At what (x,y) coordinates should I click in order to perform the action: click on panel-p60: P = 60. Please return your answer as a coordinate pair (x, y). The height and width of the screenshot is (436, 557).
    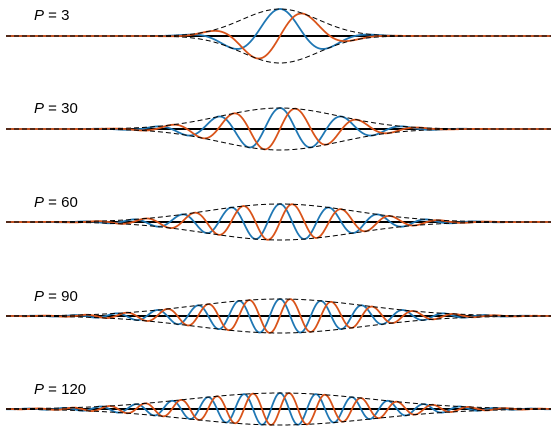
    Looking at the image, I should click on (278, 217).